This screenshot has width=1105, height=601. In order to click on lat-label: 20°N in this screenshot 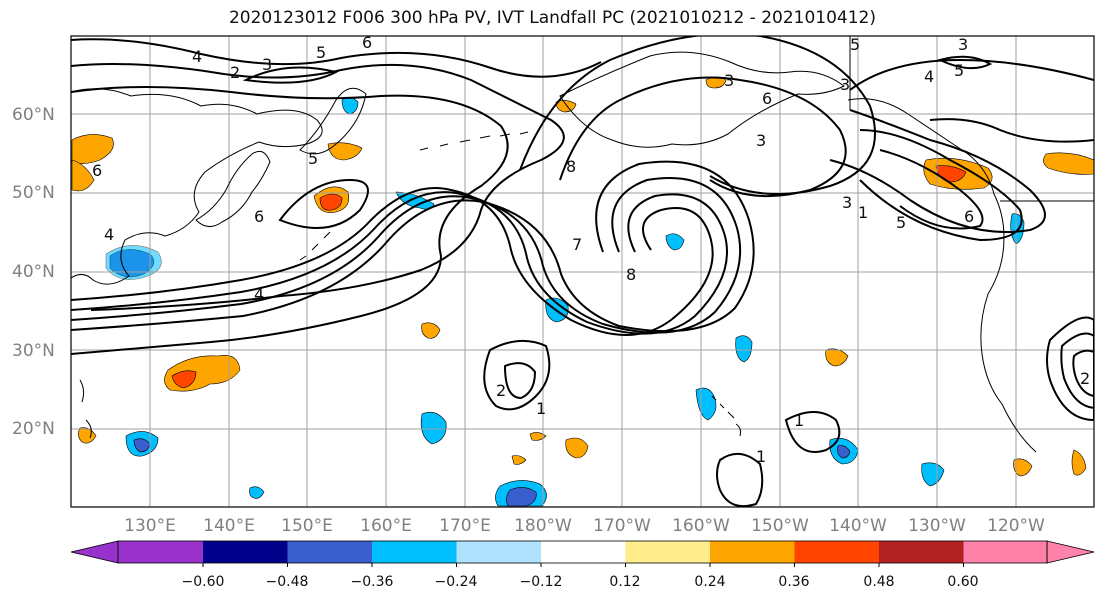, I will do `click(33, 429)`.